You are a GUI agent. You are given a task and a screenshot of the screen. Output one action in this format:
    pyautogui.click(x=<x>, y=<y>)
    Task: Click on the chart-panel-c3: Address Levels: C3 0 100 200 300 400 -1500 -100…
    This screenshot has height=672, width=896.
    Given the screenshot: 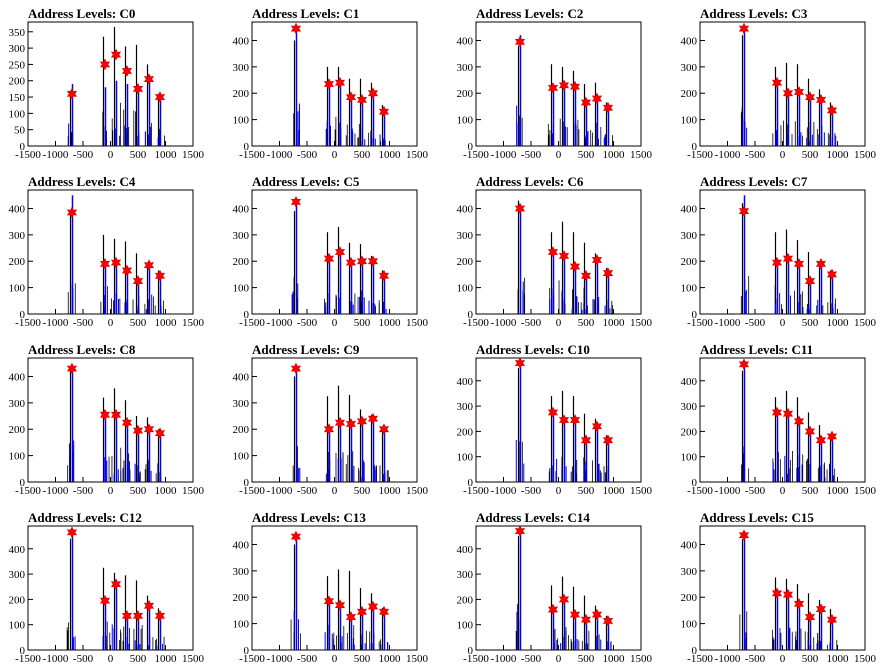 What is the action you would take?
    pyautogui.click(x=779, y=83)
    